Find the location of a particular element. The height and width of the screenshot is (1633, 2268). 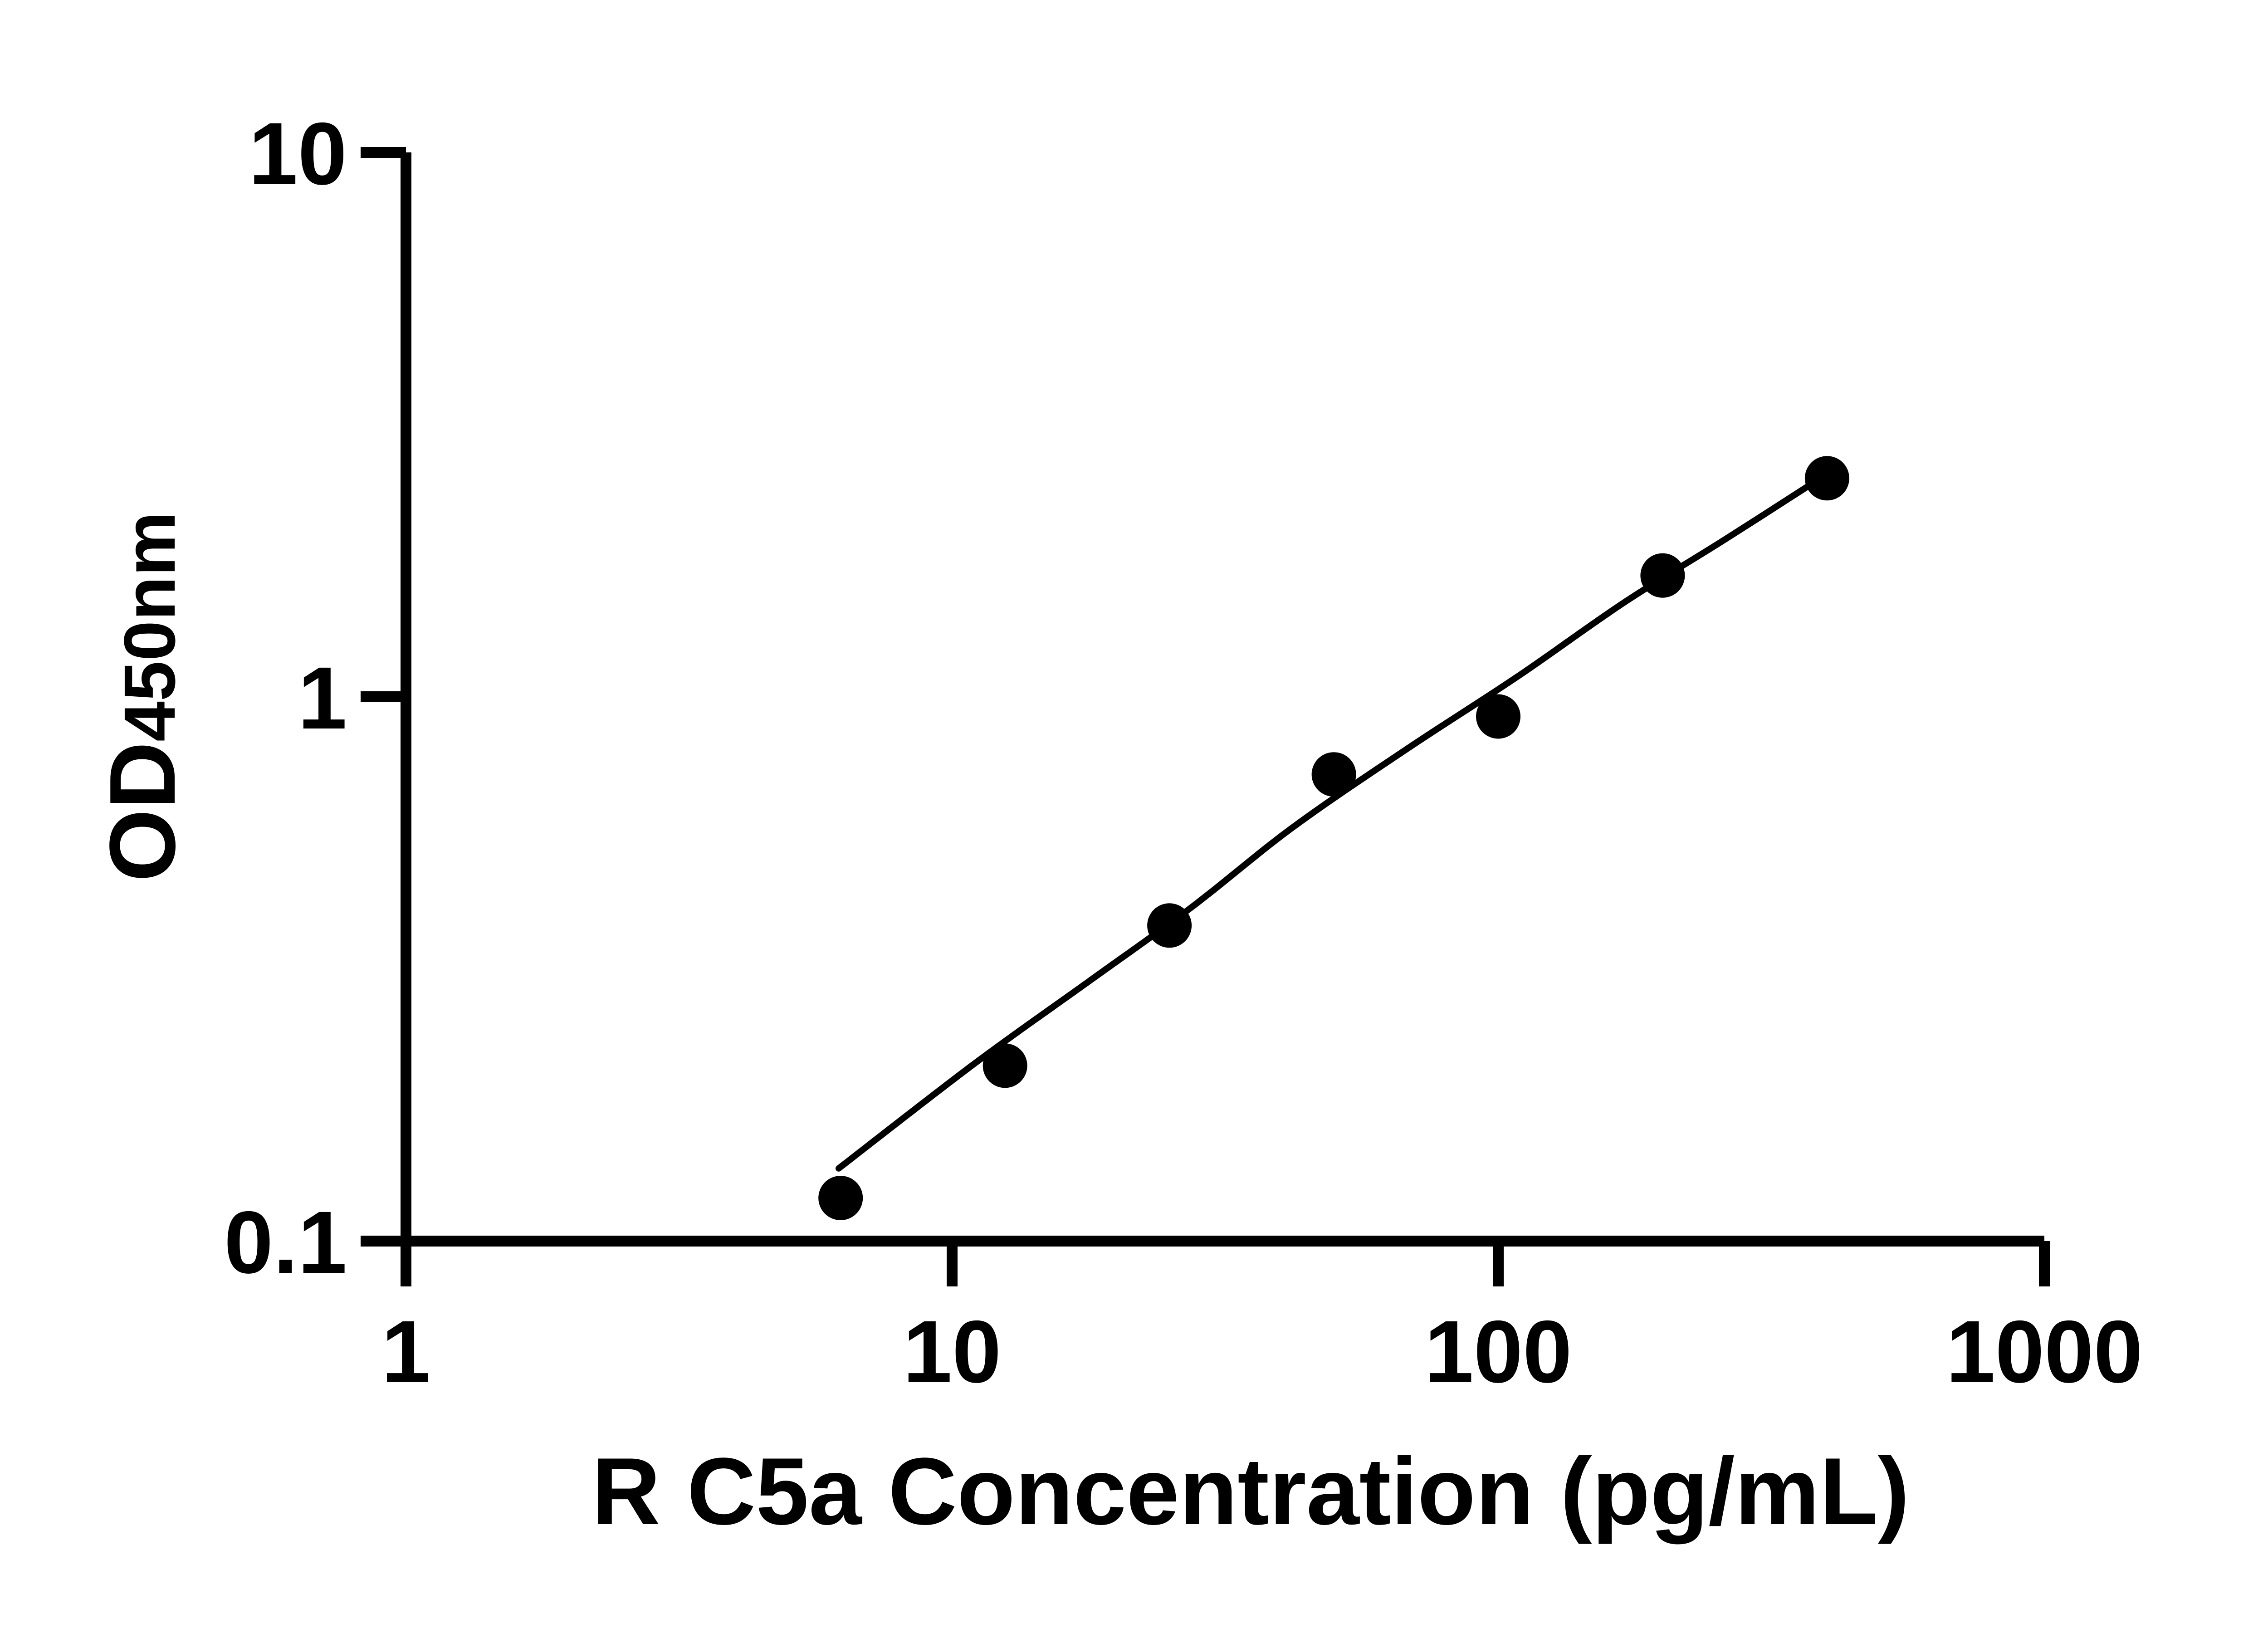

y-axis-ticks is located at coordinates (384, 697).